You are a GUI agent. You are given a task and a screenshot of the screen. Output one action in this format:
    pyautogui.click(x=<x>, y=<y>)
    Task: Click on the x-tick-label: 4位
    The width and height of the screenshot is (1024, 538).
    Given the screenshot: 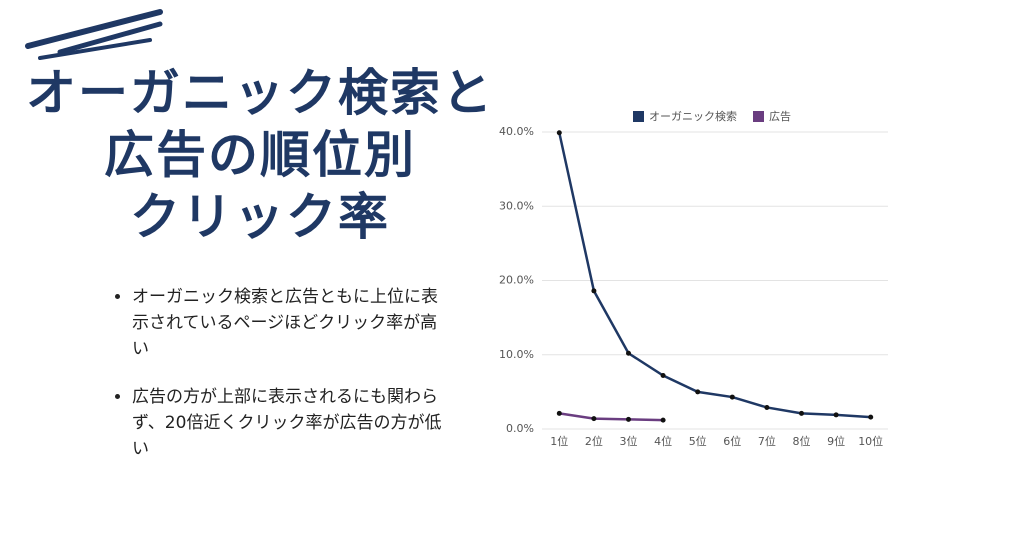 What is the action you would take?
    pyautogui.click(x=663, y=441)
    